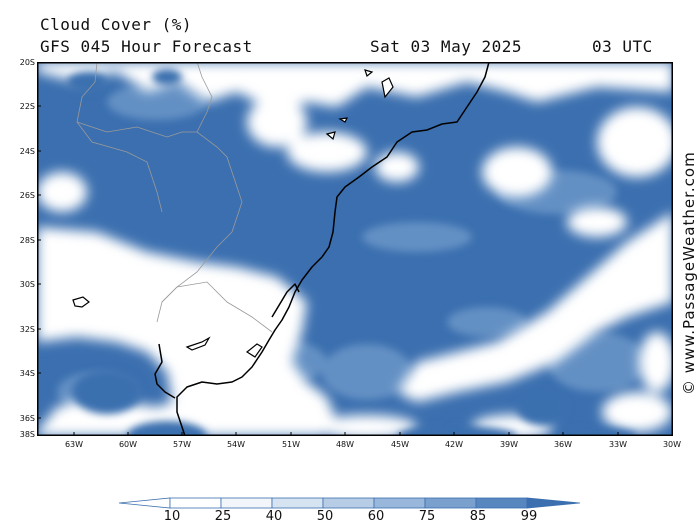  I want to click on legend-label: 10, so click(172, 516).